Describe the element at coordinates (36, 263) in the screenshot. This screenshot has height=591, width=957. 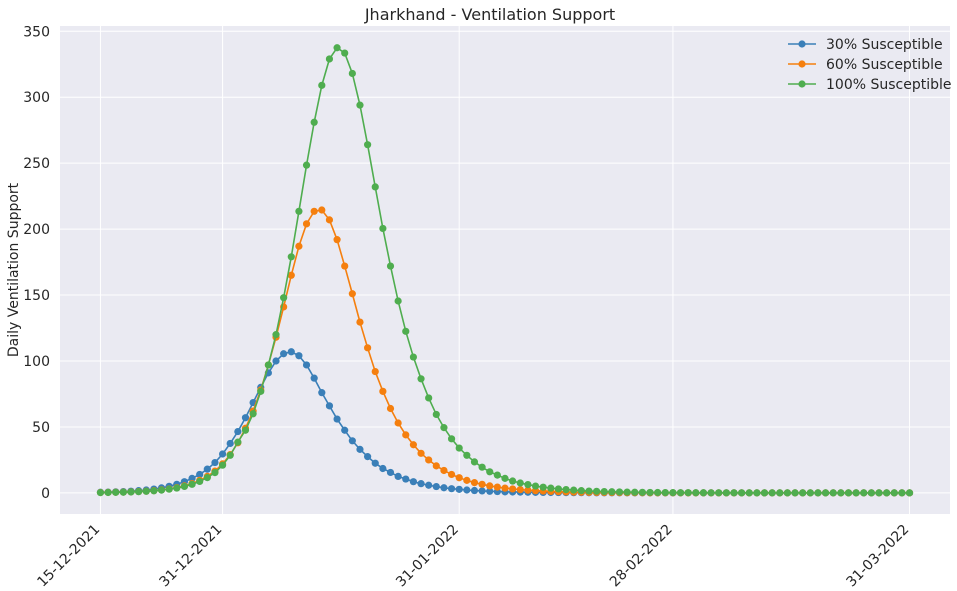
I see `y-axis-ticks: 0 50 100 150 200 250 300 350` at that location.